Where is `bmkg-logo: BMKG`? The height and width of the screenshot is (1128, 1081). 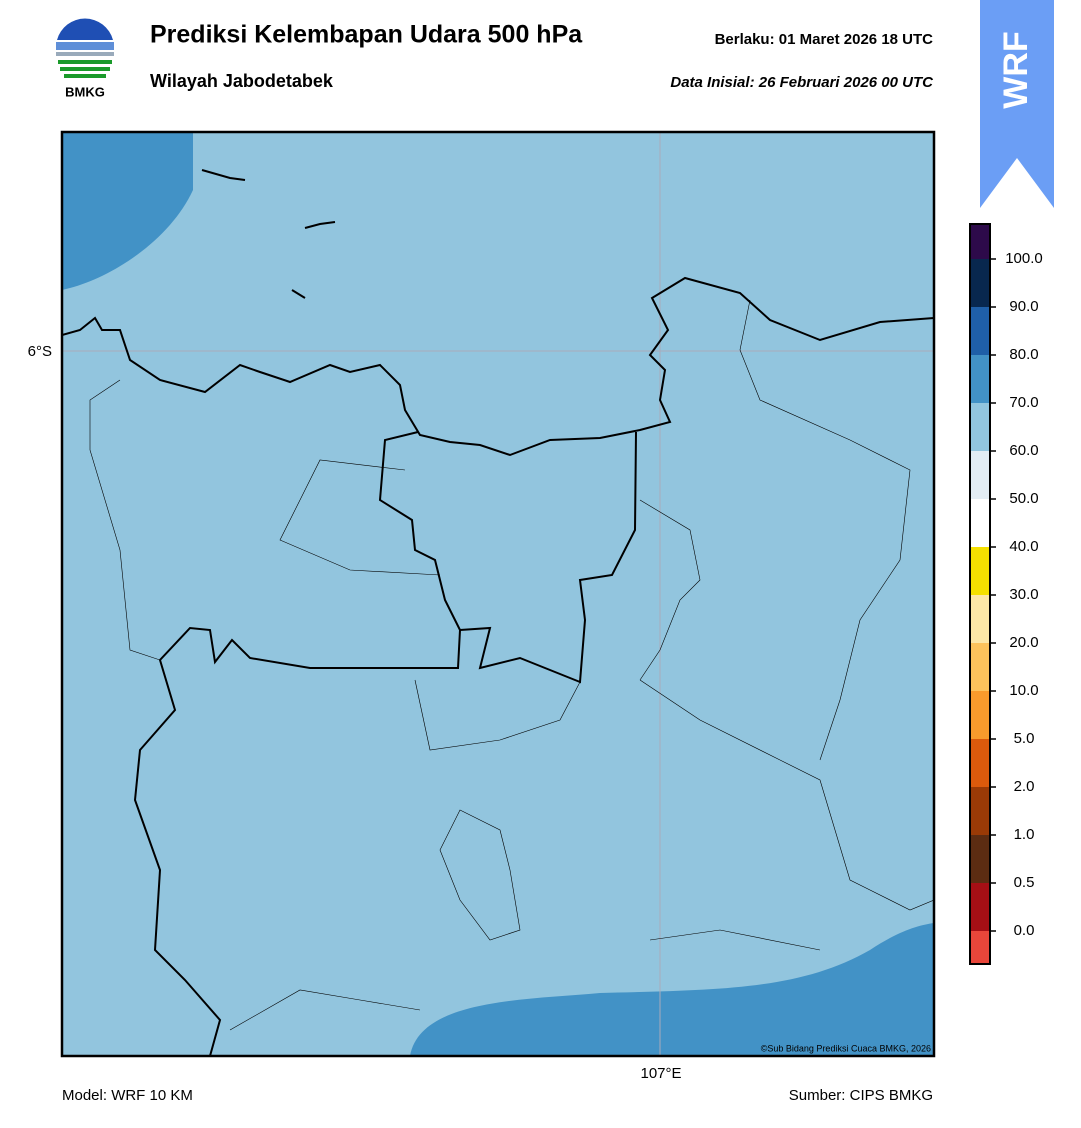 bmkg-logo: BMKG is located at coordinates (85, 58).